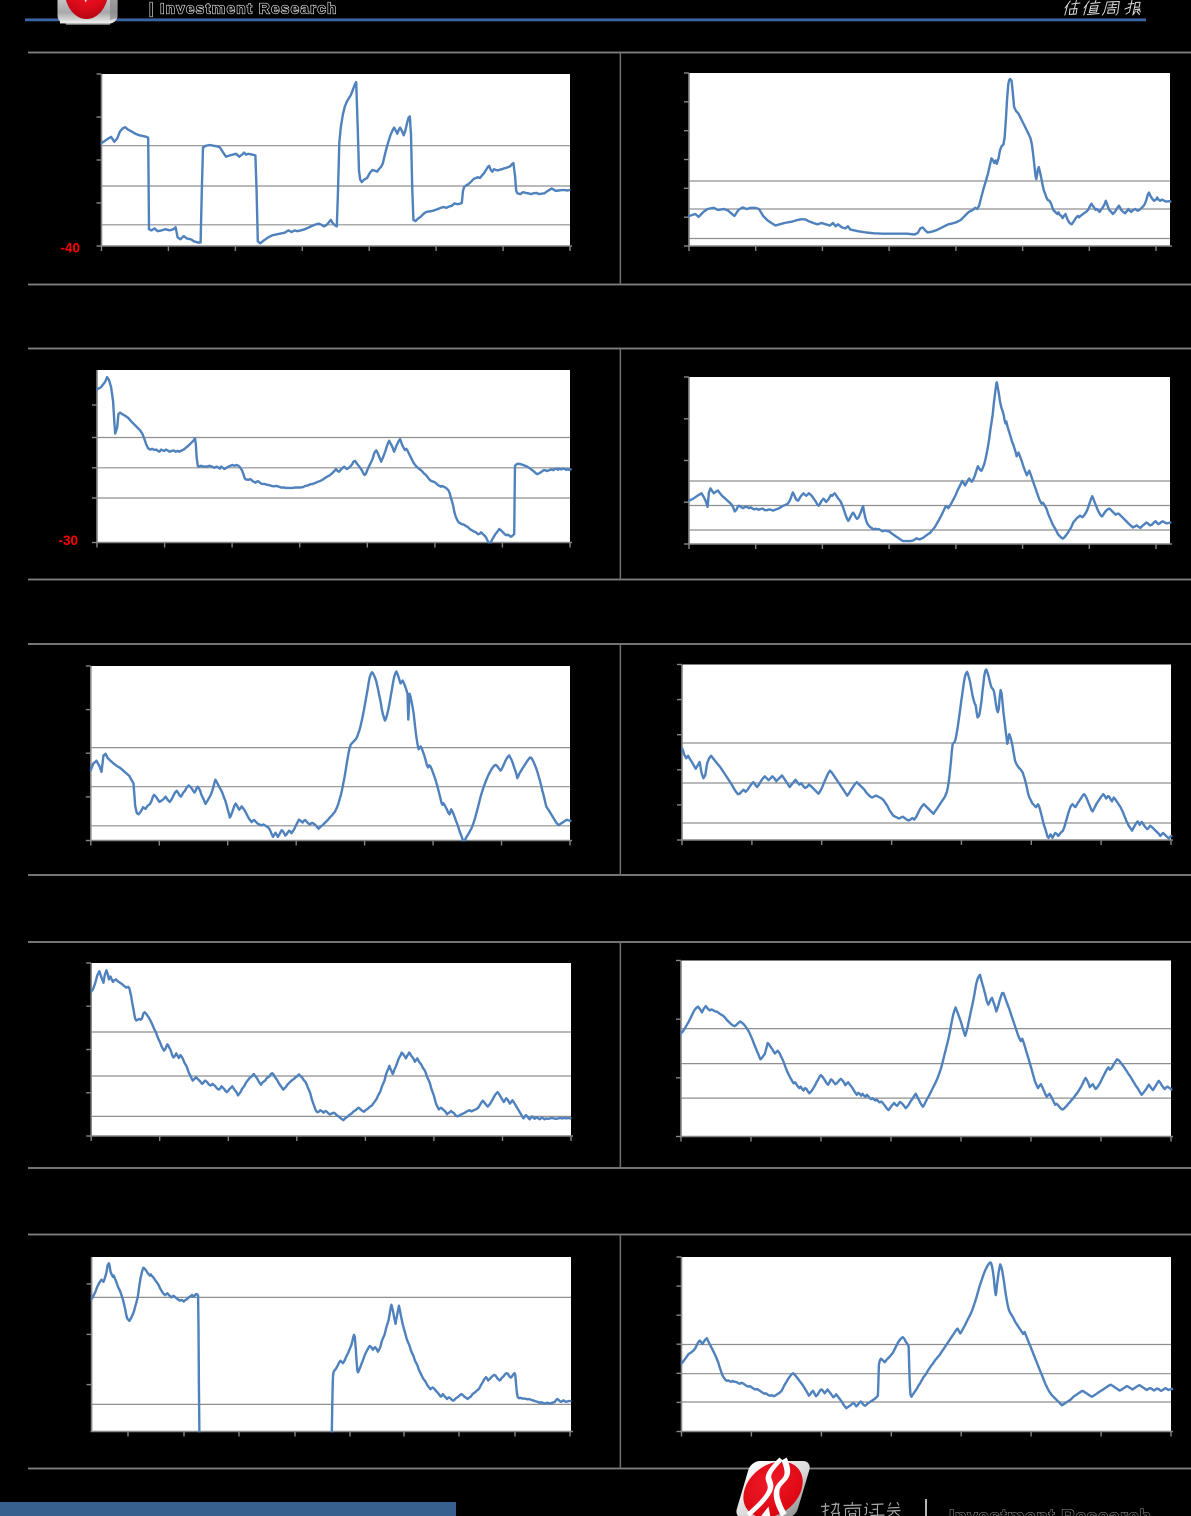 The width and height of the screenshot is (1191, 1516). What do you see at coordinates (243, 9) in the screenshot?
I see `svg-text: | Investment Research` at bounding box center [243, 9].